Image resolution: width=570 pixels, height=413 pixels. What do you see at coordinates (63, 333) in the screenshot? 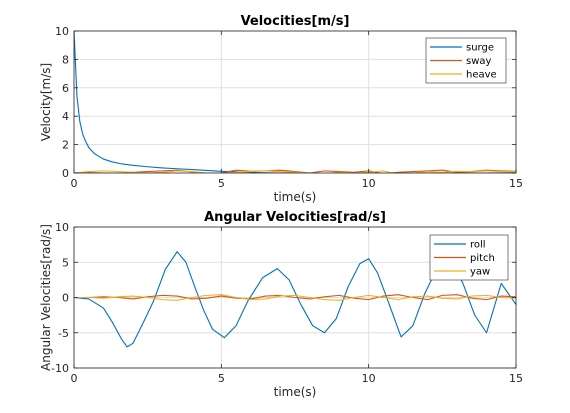
I see `y-tick-label: -5` at bounding box center [63, 333].